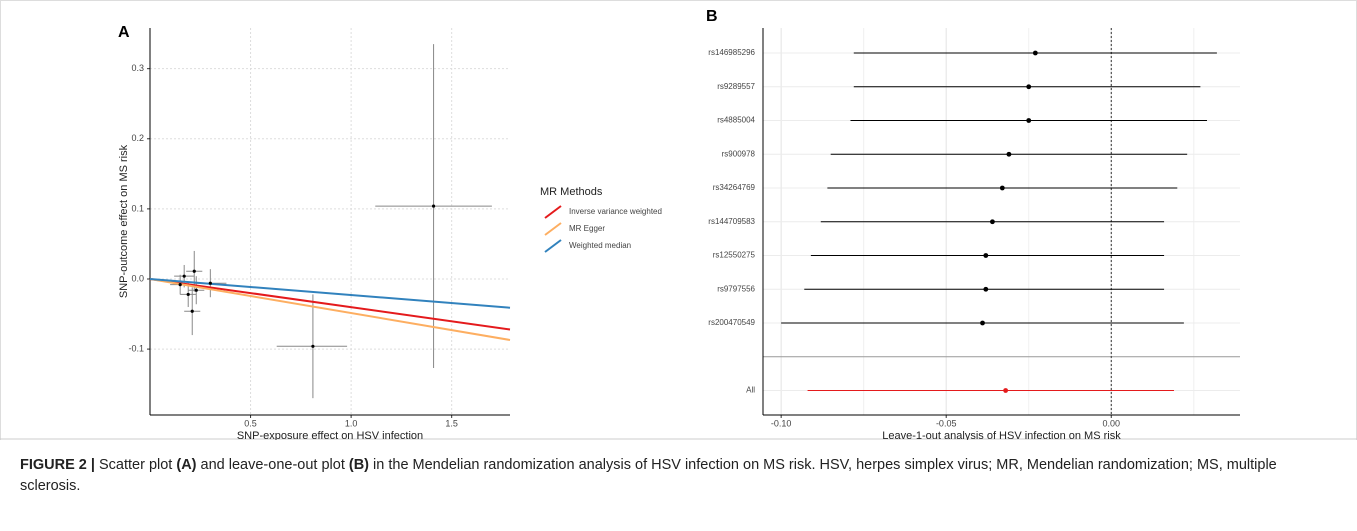 Image resolution: width=1357 pixels, height=531 pixels. What do you see at coordinates (739, 153) in the screenshot?
I see `y-tick-label: rs900978` at bounding box center [739, 153].